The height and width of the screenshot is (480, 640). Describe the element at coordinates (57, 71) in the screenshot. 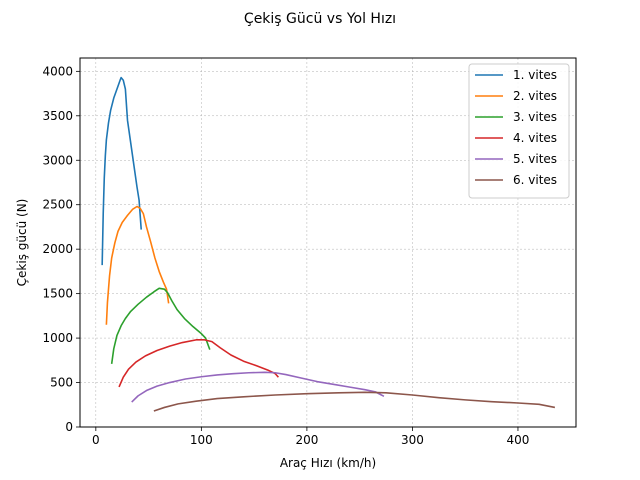

I see `y-tick-label: 4000` at that location.